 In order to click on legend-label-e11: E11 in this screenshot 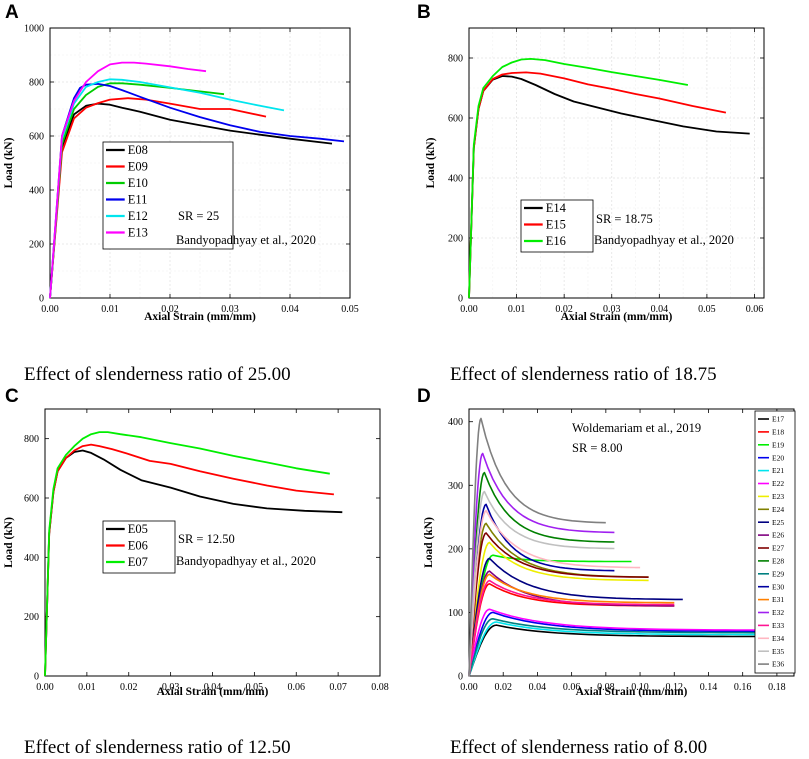, I will do `click(138, 200)`.